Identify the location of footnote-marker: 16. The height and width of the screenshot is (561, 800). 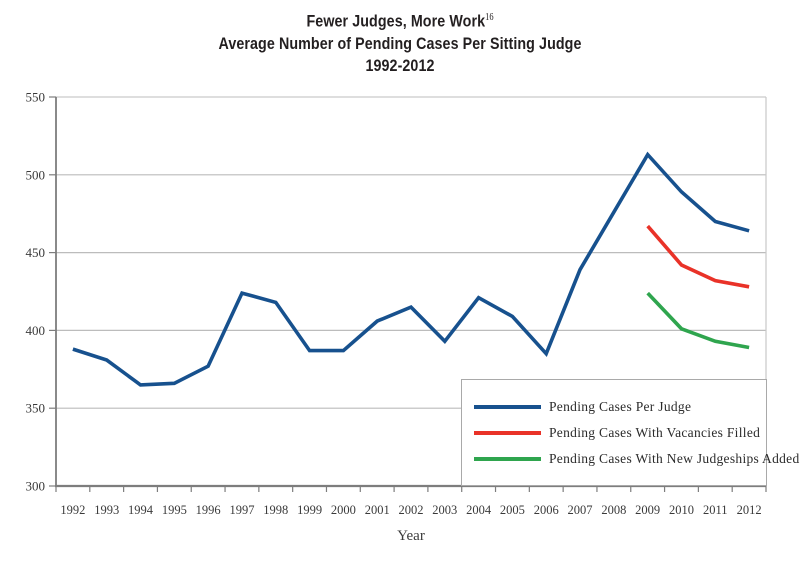
(489, 17).